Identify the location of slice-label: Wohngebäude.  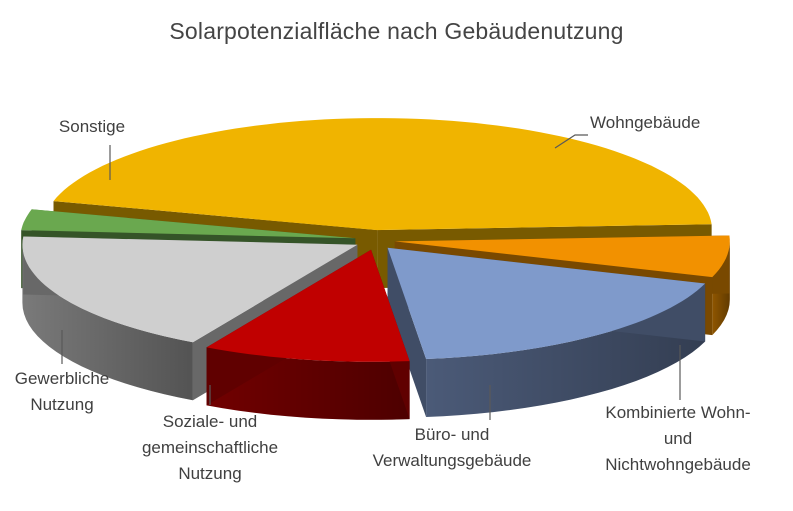
(645, 122).